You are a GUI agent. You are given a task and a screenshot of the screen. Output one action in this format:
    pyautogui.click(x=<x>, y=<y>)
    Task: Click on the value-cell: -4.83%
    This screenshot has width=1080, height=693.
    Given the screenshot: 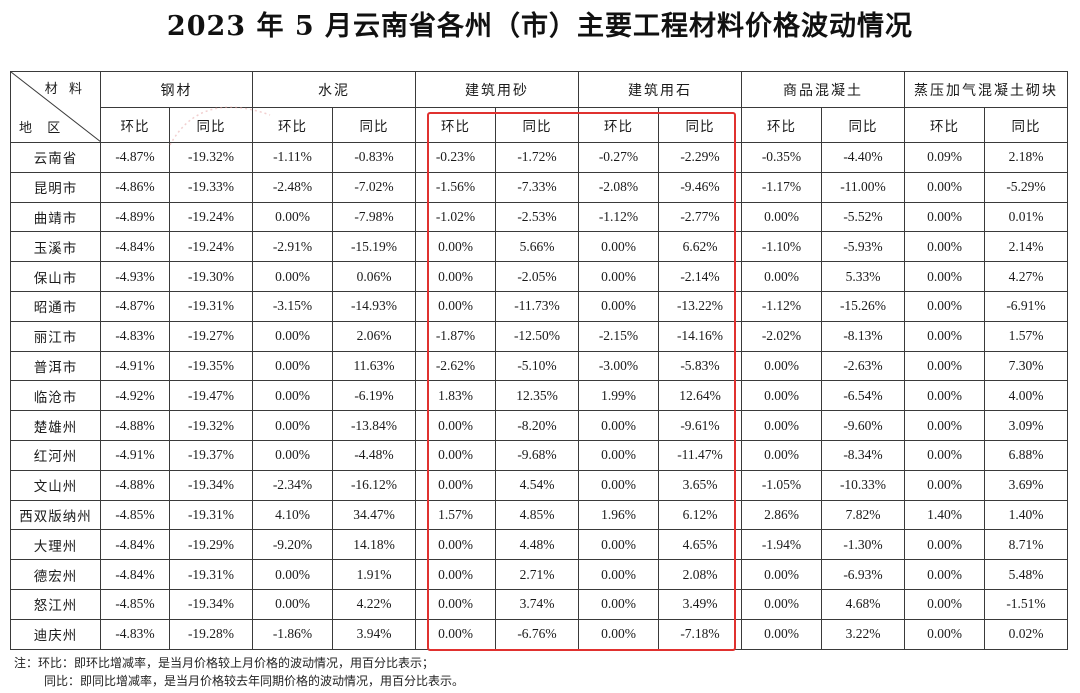 What is the action you would take?
    pyautogui.click(x=135, y=634)
    